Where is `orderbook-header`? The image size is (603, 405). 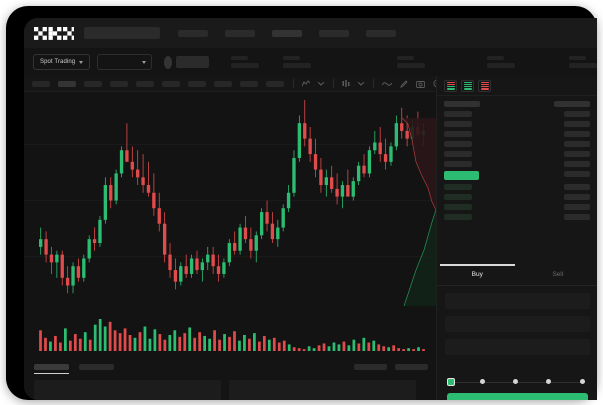
orderbook-header is located at coordinates (517, 86).